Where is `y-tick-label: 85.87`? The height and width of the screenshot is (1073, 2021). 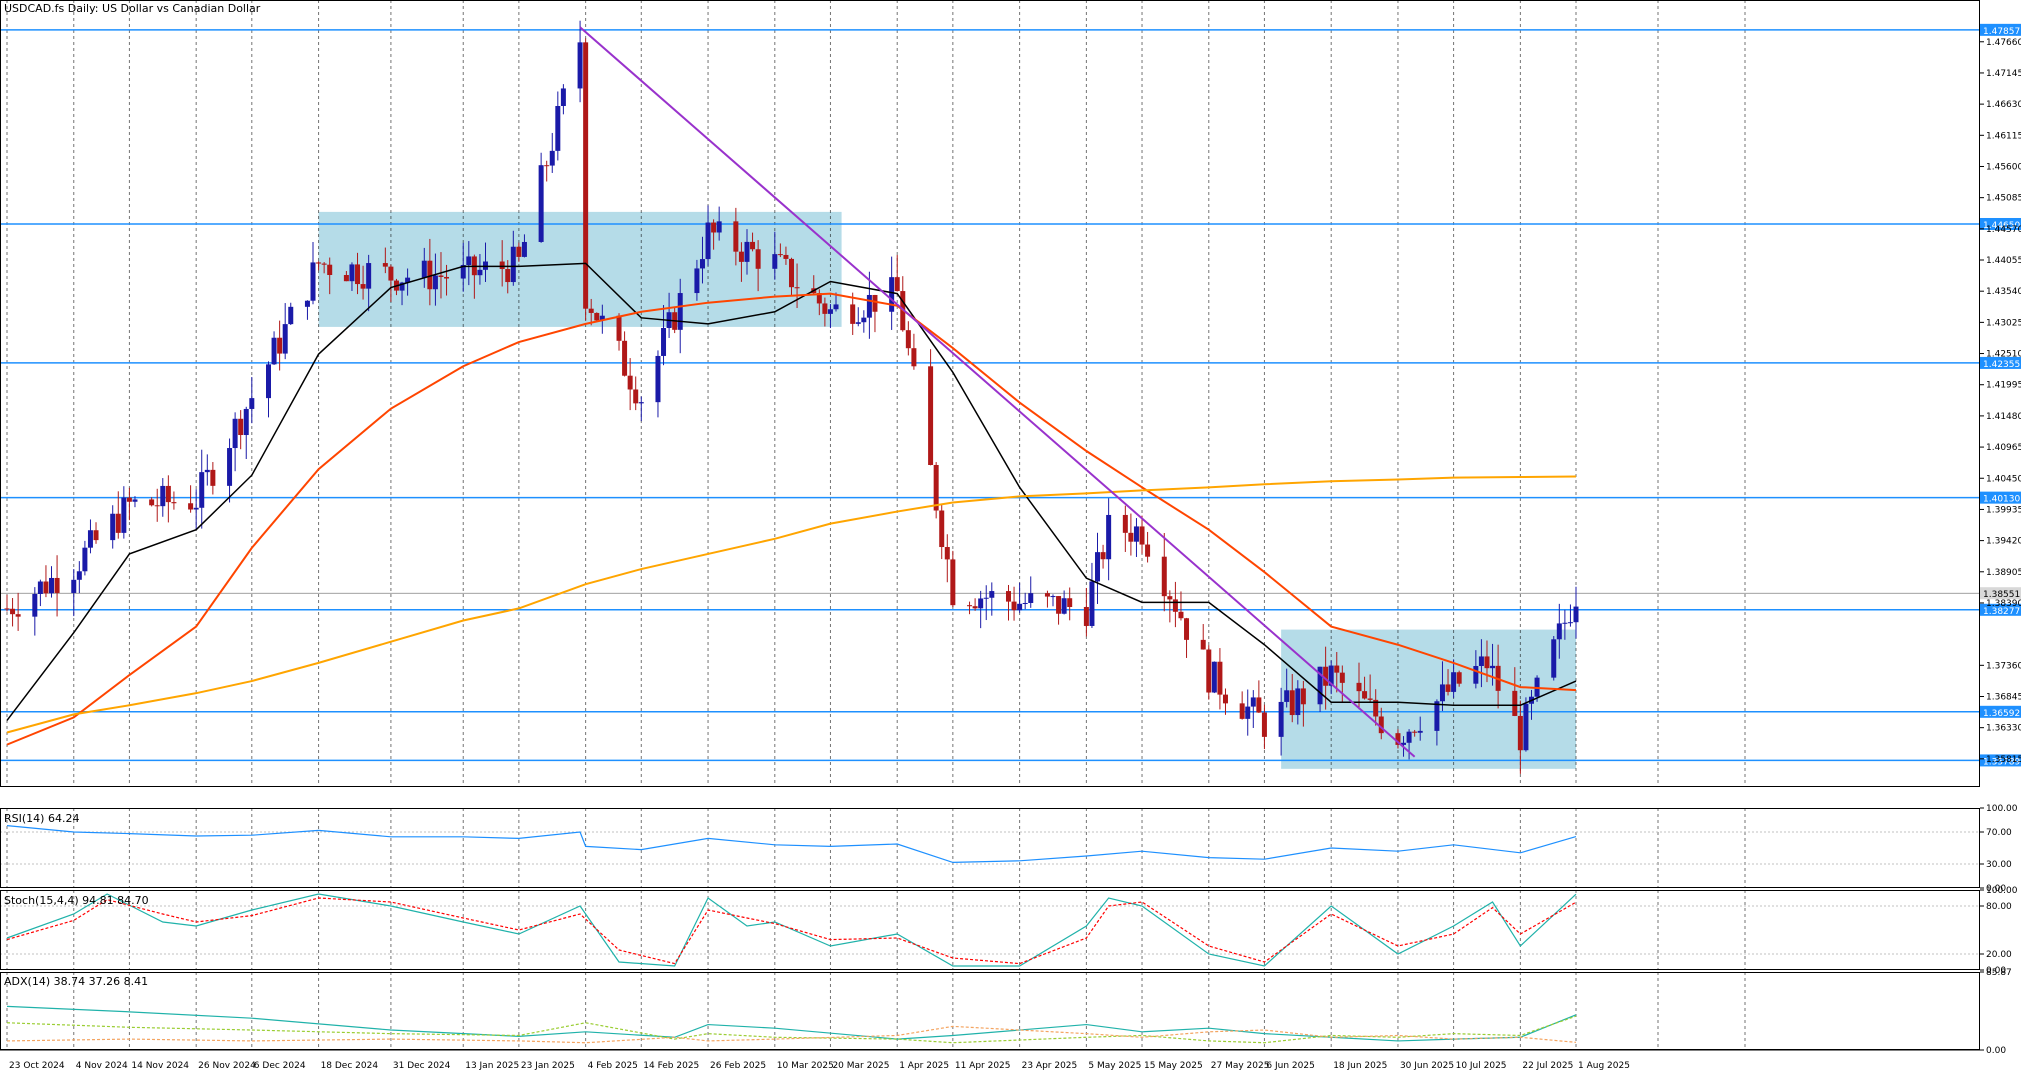 y-tick-label: 85.87 is located at coordinates (1999, 973).